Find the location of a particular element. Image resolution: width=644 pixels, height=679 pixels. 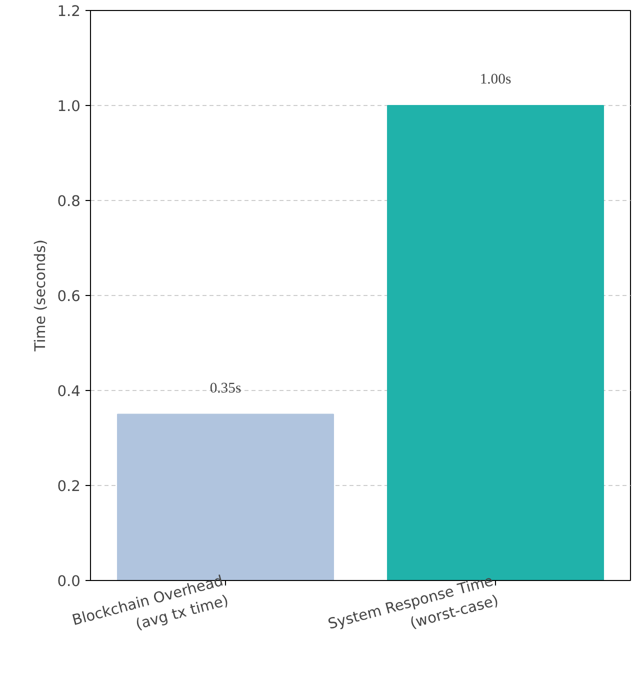

y-tick-label: 0.0 is located at coordinates (69, 581).